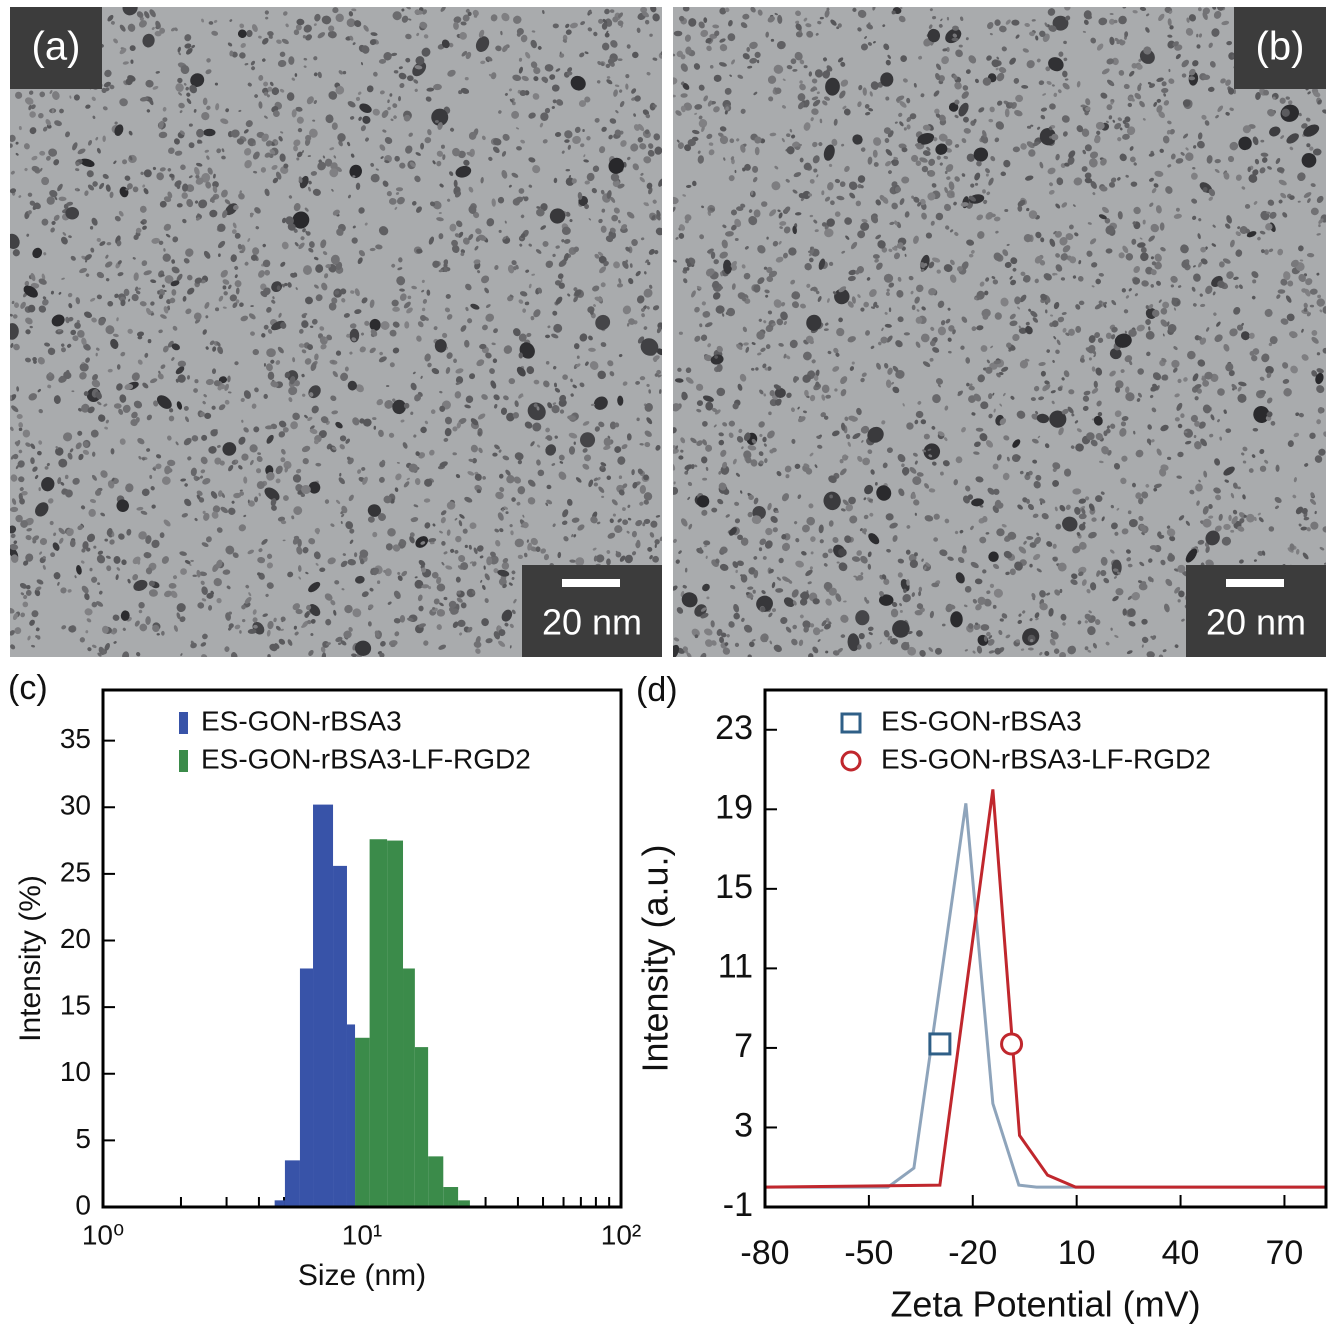 The image size is (1334, 1337). Describe the element at coordinates (56, 47) in the screenshot. I see `panel-label: (a)` at that location.